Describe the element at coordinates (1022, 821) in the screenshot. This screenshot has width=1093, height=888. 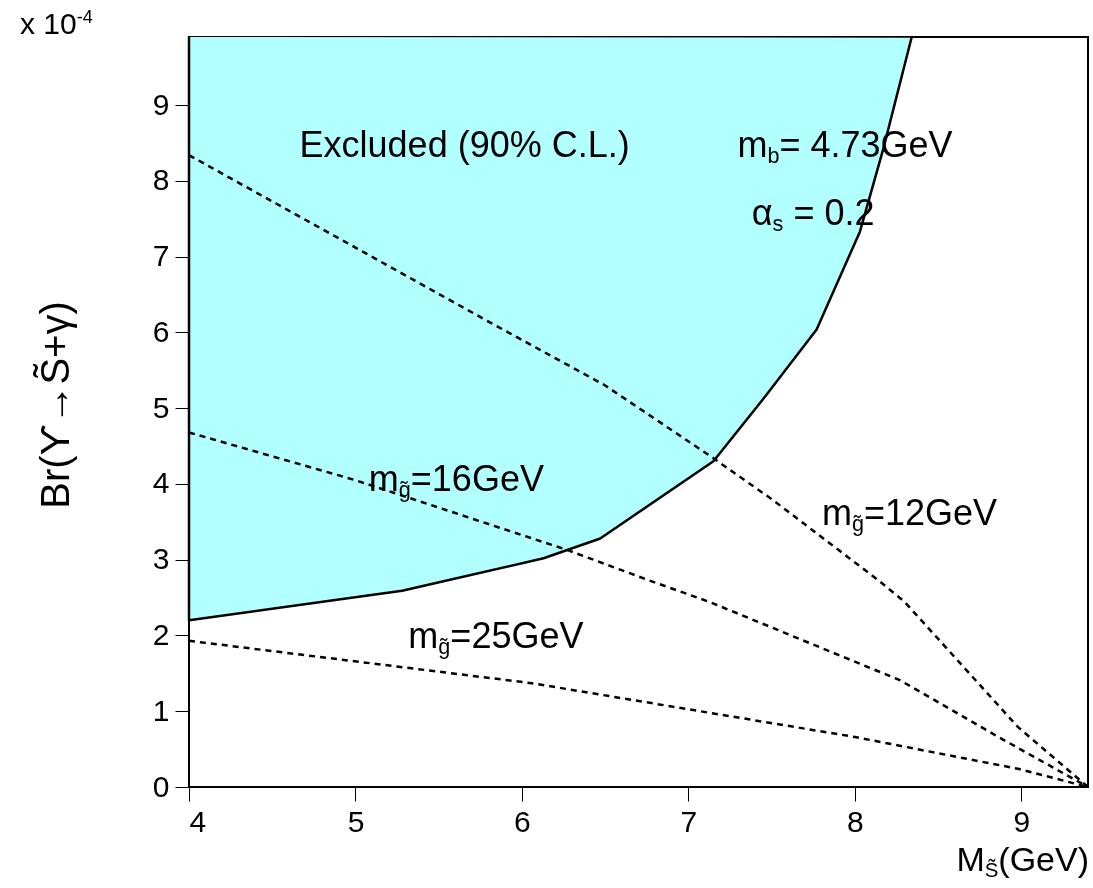
I see `x-tick-label: 9` at that location.